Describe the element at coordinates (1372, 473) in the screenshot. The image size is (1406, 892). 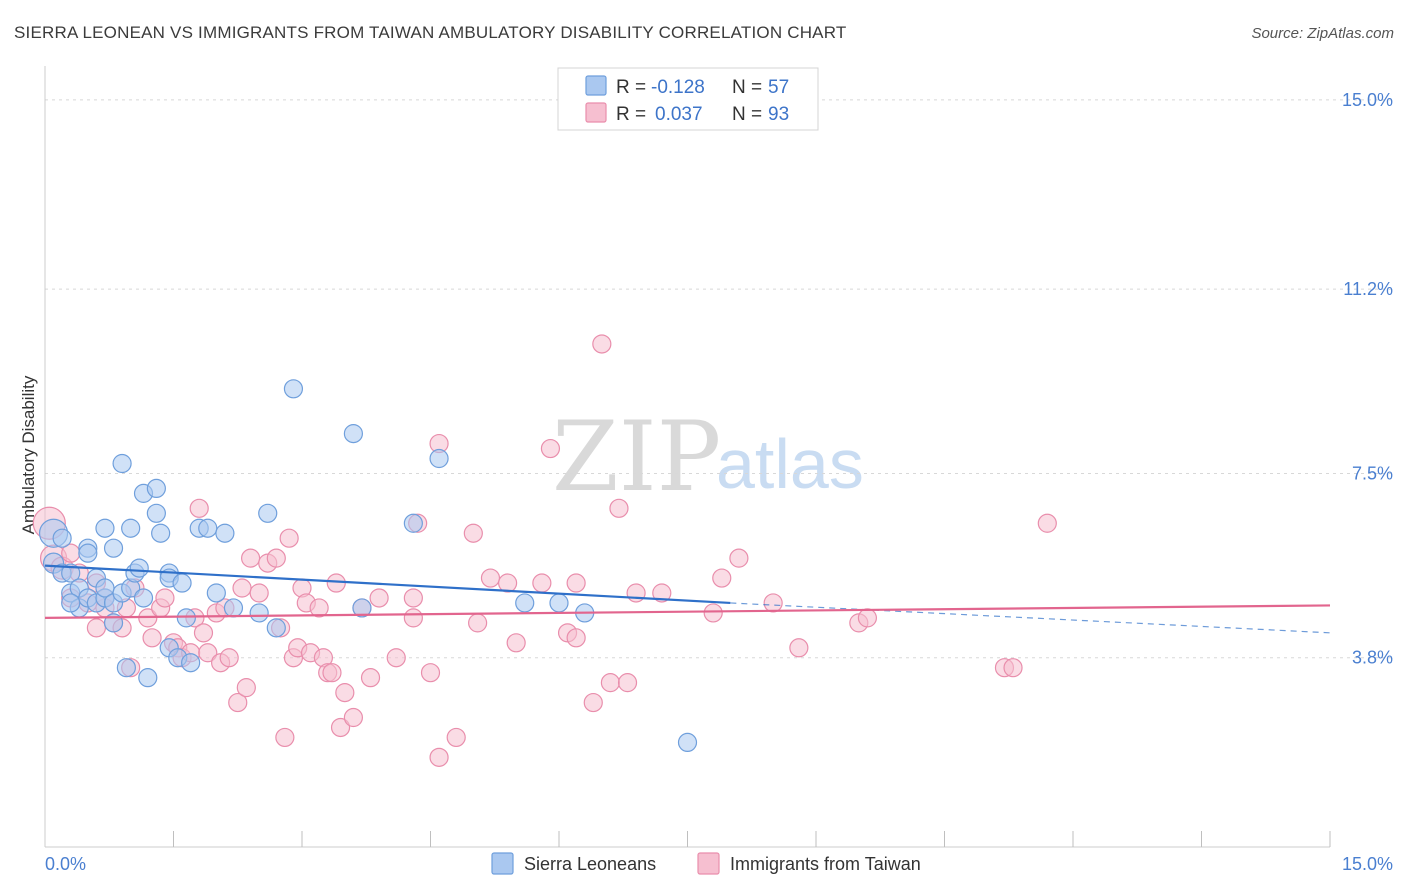
I see `y-tick-label: 7.5%` at that location.